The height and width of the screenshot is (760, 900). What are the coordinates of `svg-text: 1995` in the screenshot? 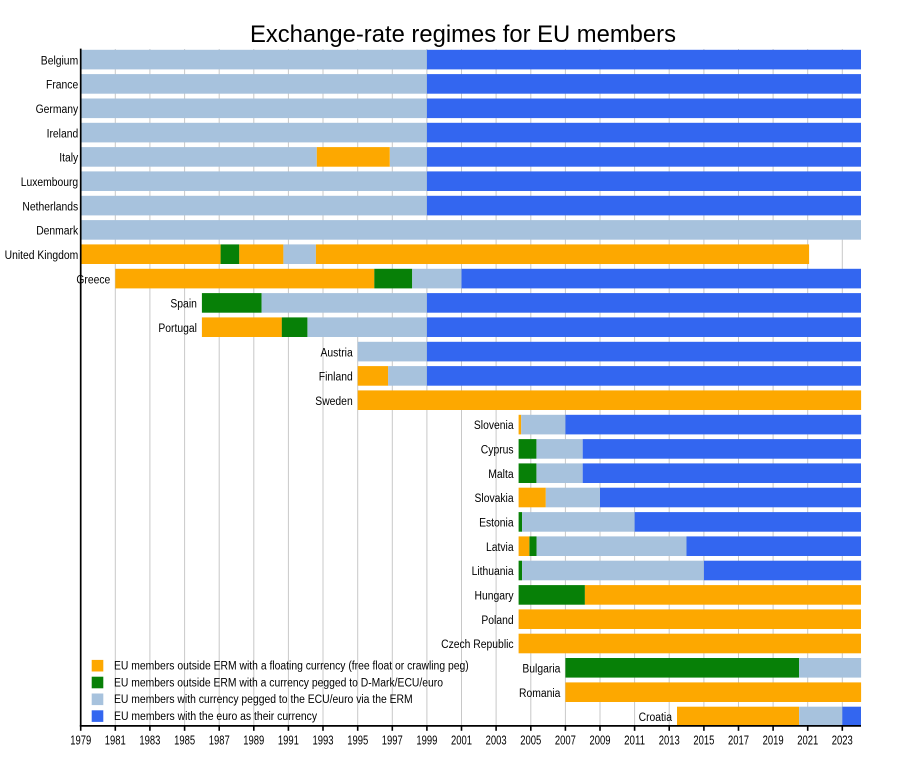 It's located at (357, 739).